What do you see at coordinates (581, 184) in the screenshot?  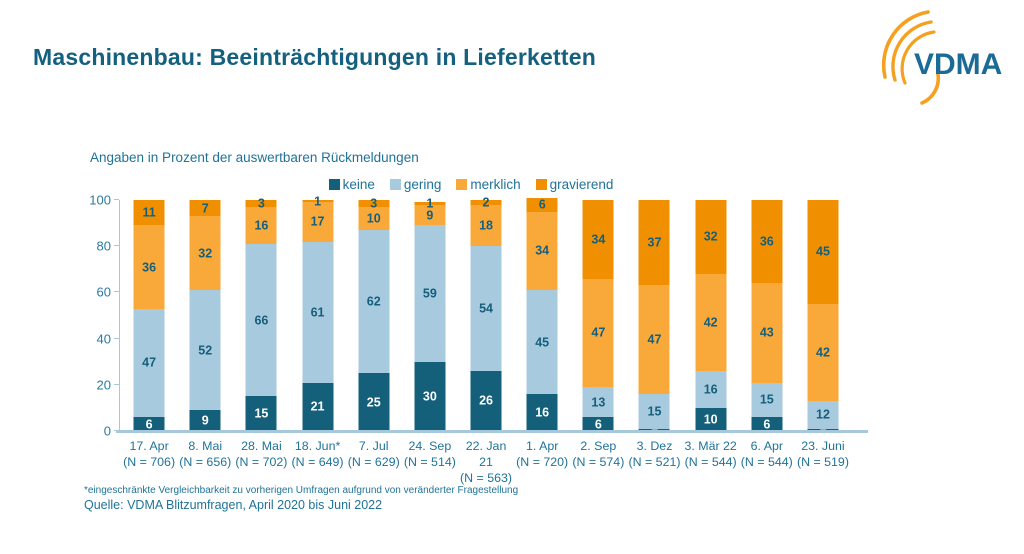 I see `legend-label: gravierend` at bounding box center [581, 184].